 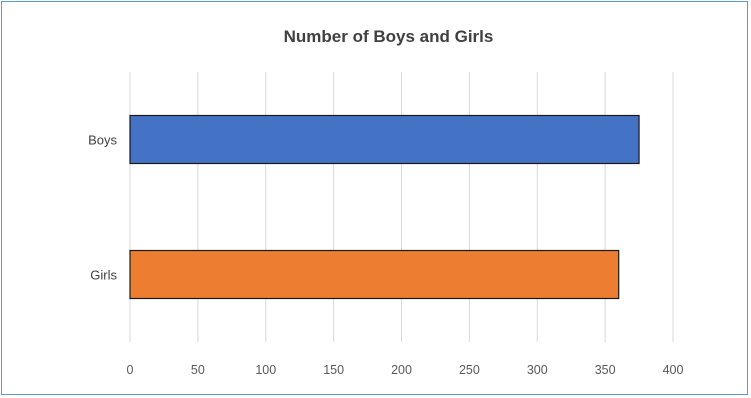 What do you see at coordinates (673, 370) in the screenshot?
I see `x-tick-label: 400` at bounding box center [673, 370].